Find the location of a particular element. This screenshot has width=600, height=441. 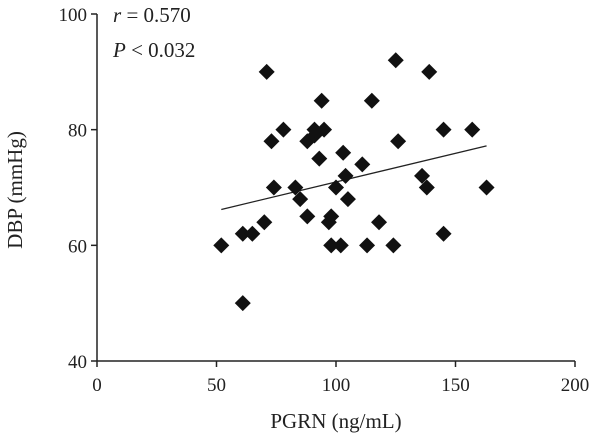

x-tick-label: 200 is located at coordinates (575, 385).